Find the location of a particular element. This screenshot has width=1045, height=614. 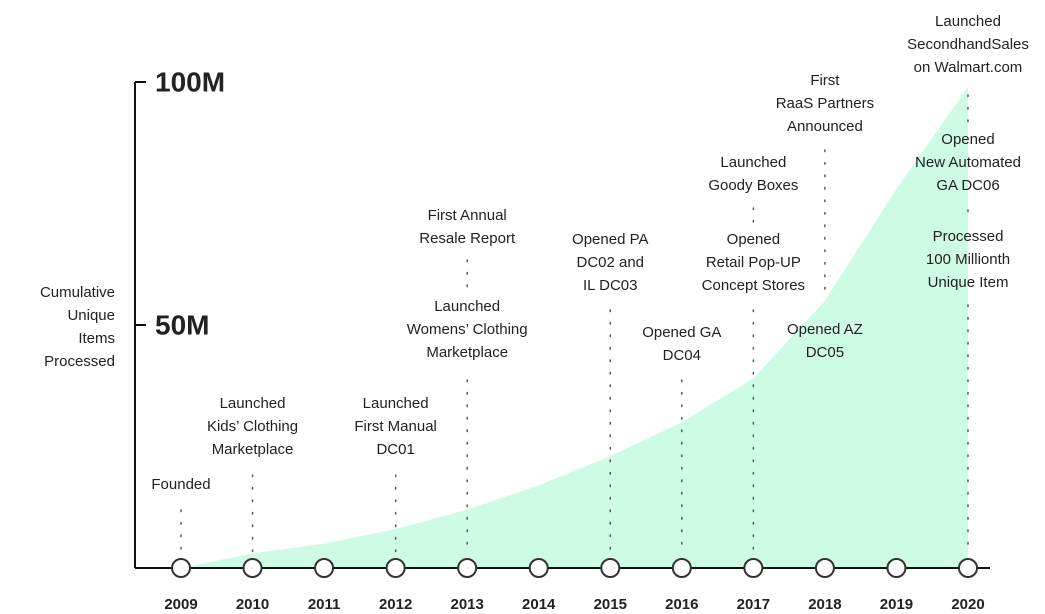

y-tick-label: 100M is located at coordinates (190, 81).